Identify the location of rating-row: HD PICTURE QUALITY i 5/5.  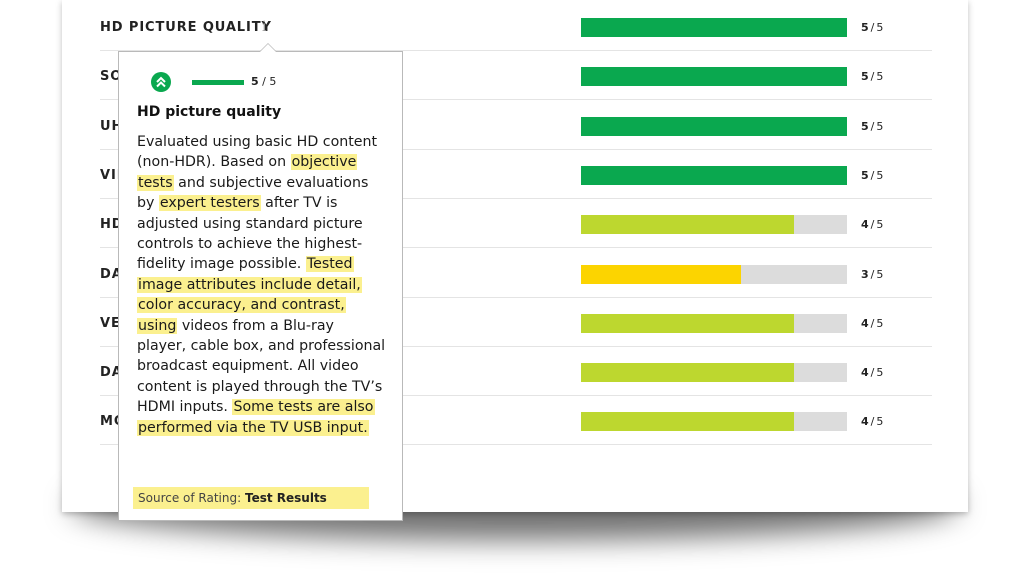
(516, 26).